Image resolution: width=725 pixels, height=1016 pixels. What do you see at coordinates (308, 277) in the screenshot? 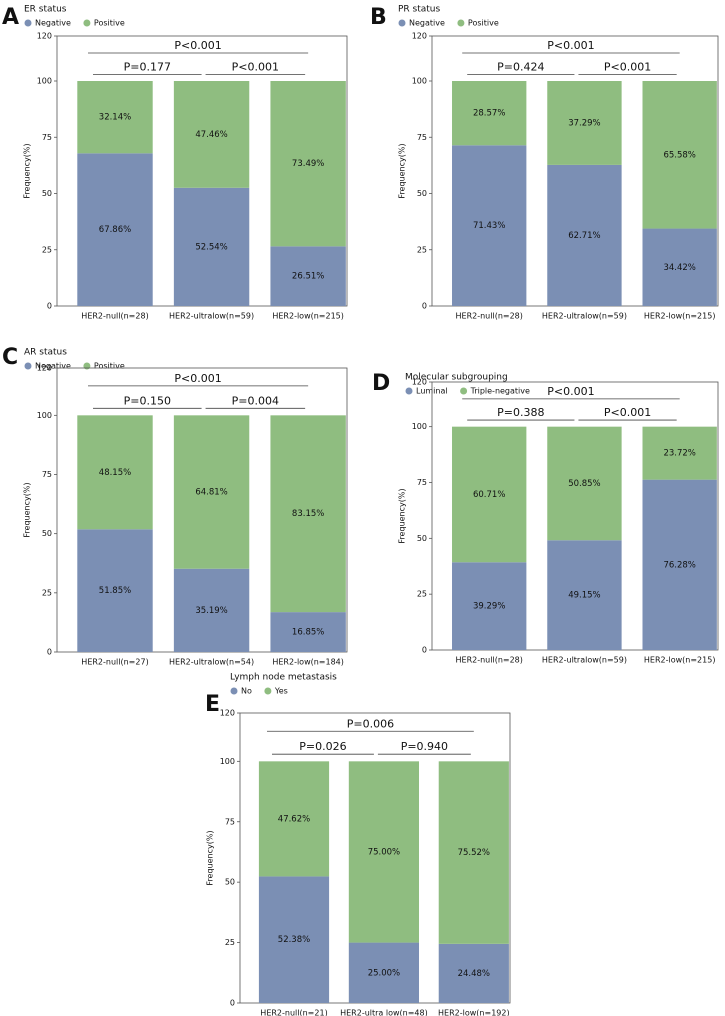
I see `value-label: 26.51%` at bounding box center [308, 277].